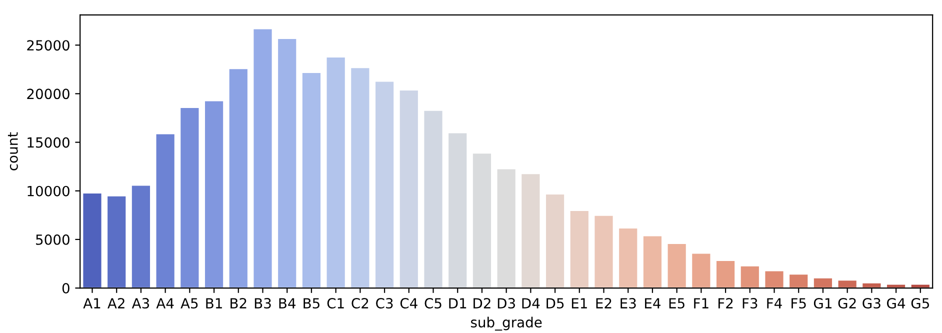 Image resolution: width=942 pixels, height=333 pixels. Describe the element at coordinates (360, 303) in the screenshot. I see `x-tick-label: C2` at that location.